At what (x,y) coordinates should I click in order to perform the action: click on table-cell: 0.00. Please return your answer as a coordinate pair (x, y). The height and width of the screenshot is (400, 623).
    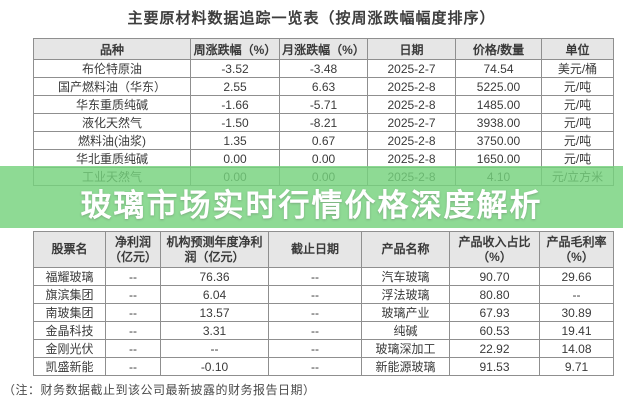
    Looking at the image, I should click on (235, 158).